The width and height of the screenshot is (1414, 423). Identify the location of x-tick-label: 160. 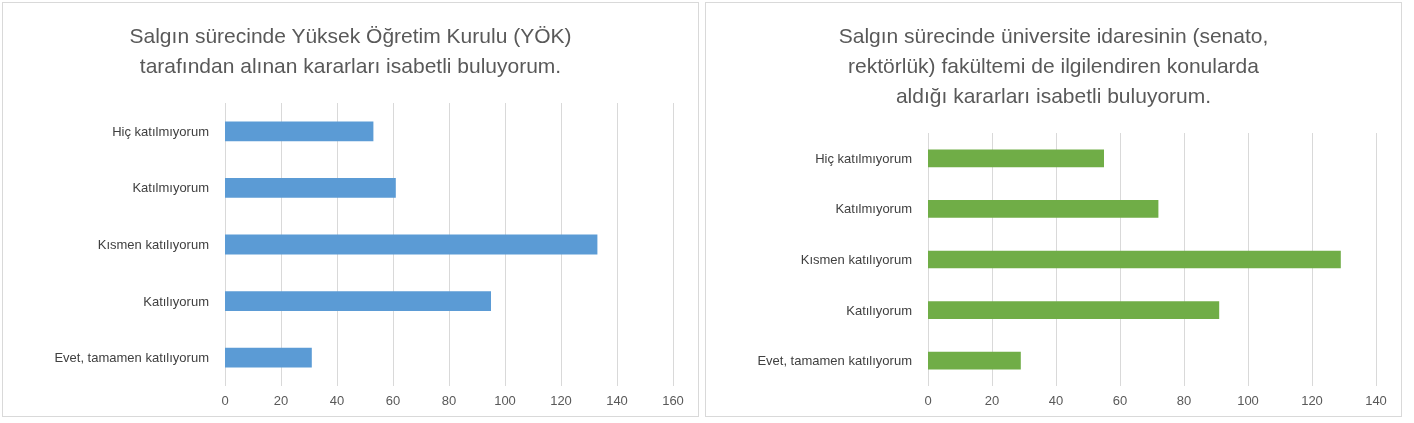
(673, 400).